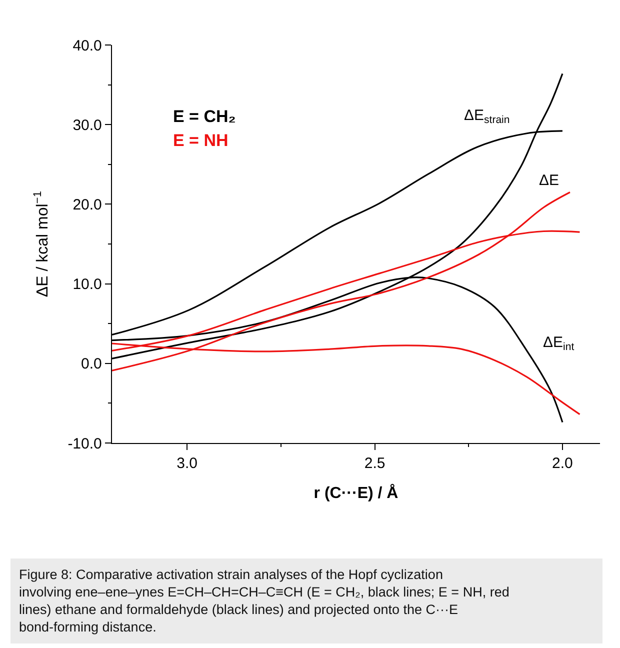 Image resolution: width=620 pixels, height=648 pixels. Describe the element at coordinates (487, 116) in the screenshot. I see `annotation: ΔE$_{strain}$` at that location.